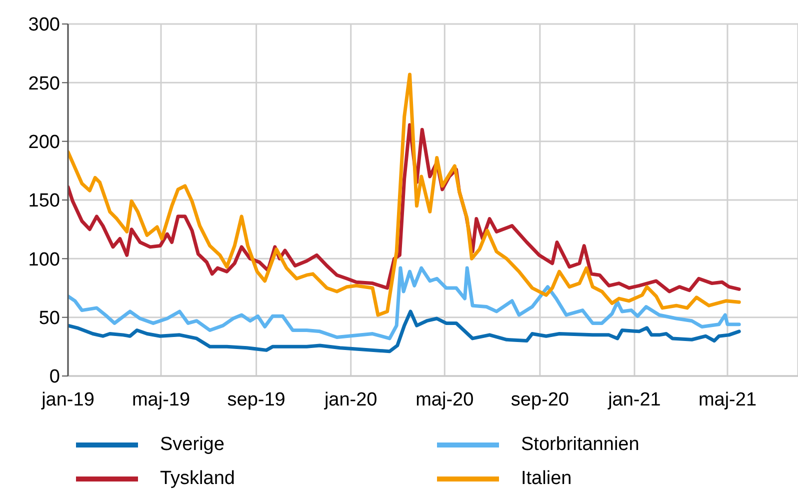 Image resolution: width=798 pixels, height=504 pixels. What do you see at coordinates (54, 377) in the screenshot?
I see `y-tick-label: 0` at bounding box center [54, 377].